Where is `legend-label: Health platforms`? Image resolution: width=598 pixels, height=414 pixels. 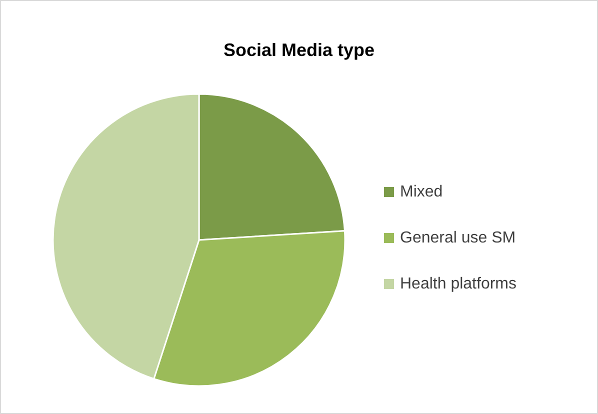 legend-label: Health platforms is located at coordinates (458, 284).